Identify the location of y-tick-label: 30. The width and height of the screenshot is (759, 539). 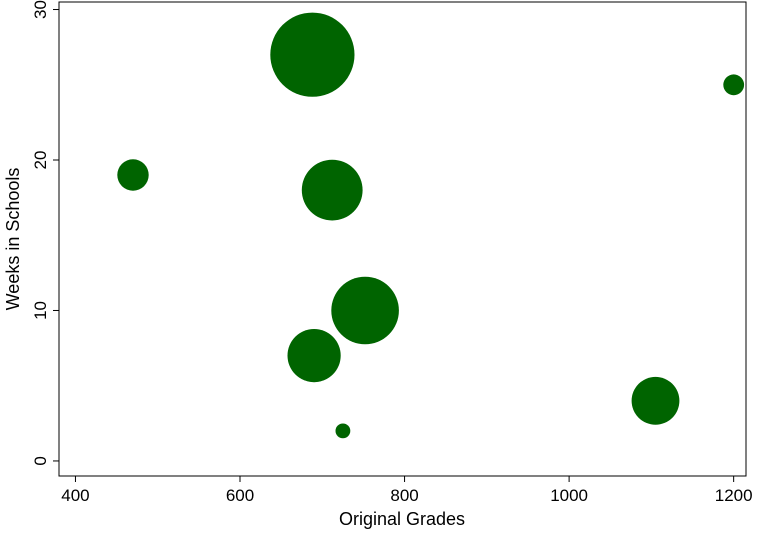
(40, 9).